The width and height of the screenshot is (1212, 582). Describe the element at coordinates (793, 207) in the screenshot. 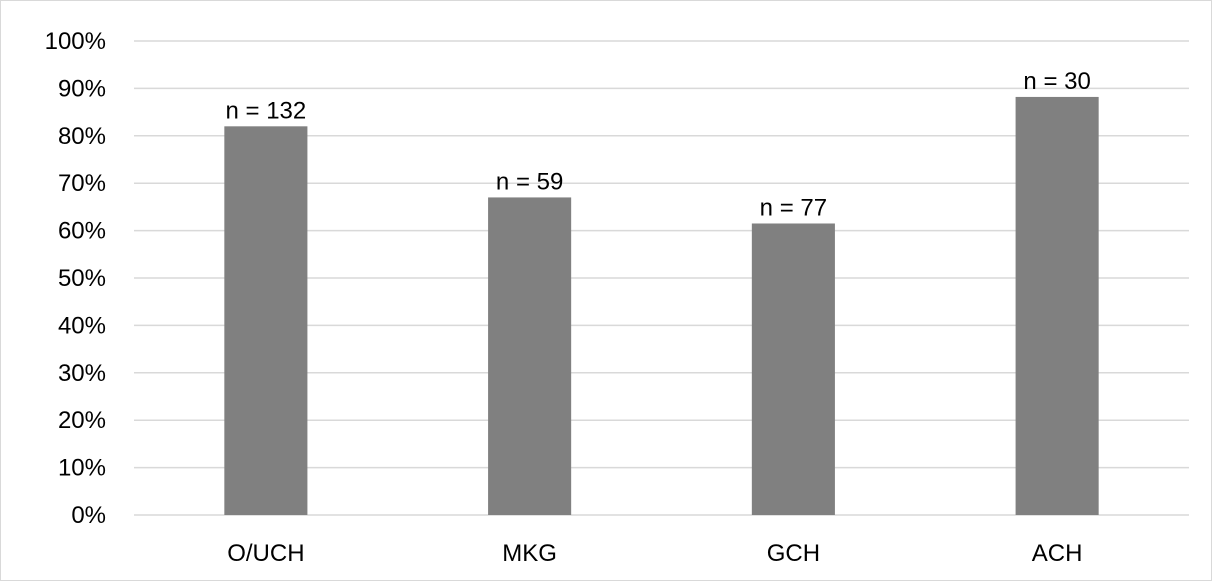

I see `data-label: n = 77` at that location.